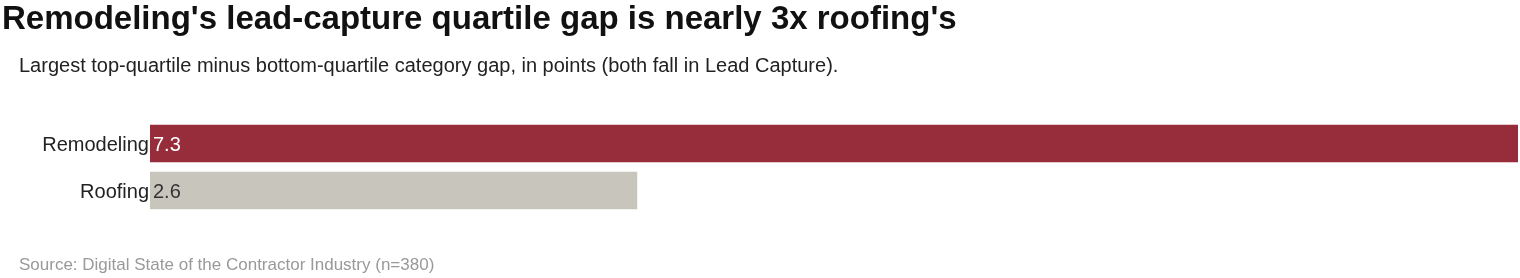 This screenshot has width=1520, height=278. I want to click on data-label: 2.6, so click(167, 190).